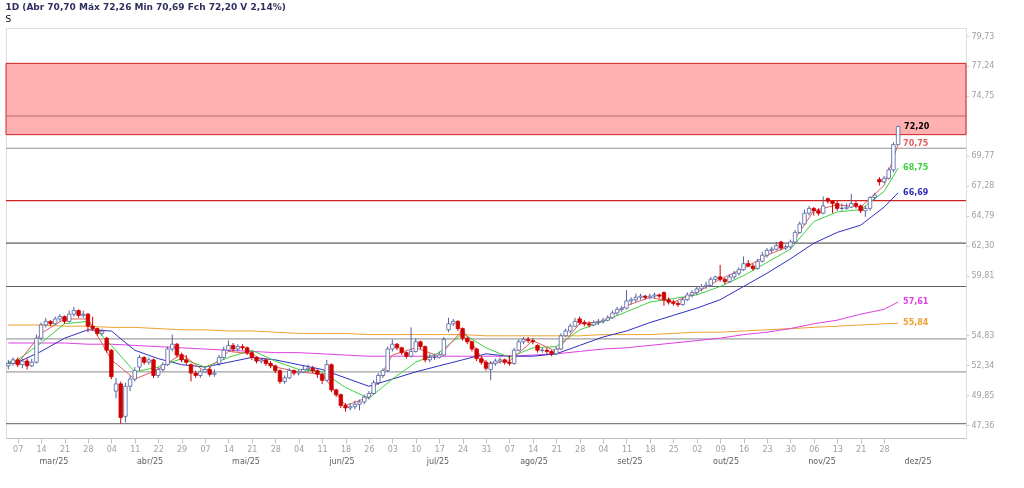 This screenshot has width=1024, height=488. Describe the element at coordinates (369, 449) in the screenshot. I see `x-tick-label: 26` at that location.